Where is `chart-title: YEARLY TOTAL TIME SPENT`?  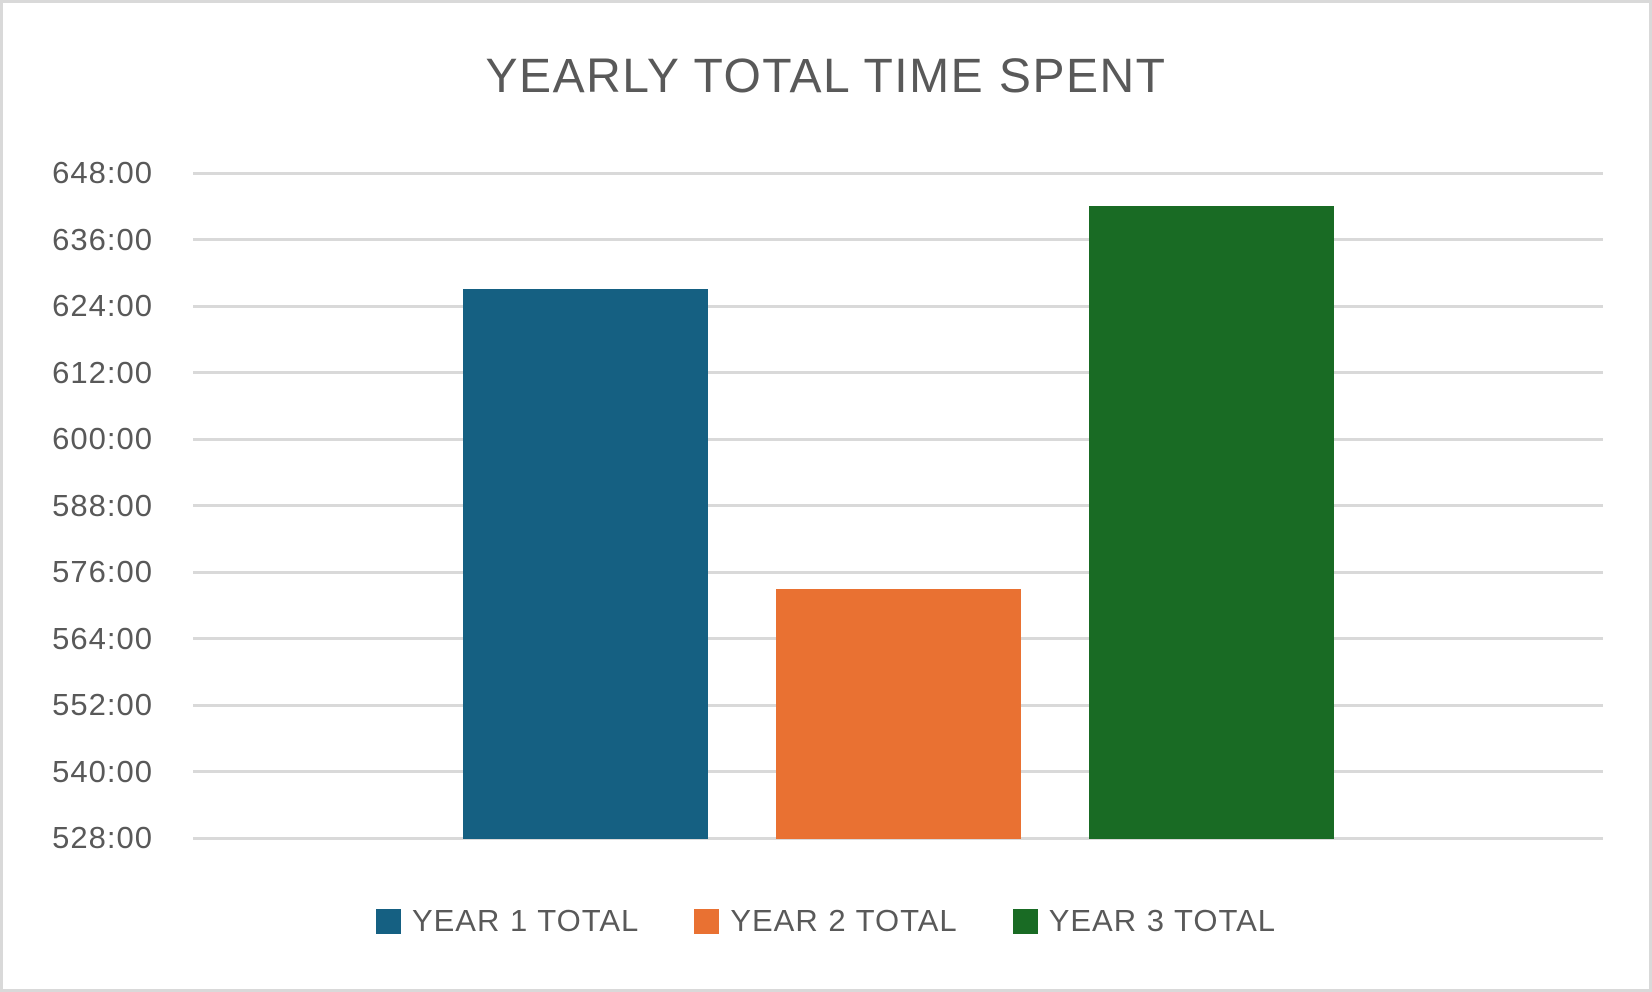 chart-title: YEARLY TOTAL TIME SPENT is located at coordinates (826, 76).